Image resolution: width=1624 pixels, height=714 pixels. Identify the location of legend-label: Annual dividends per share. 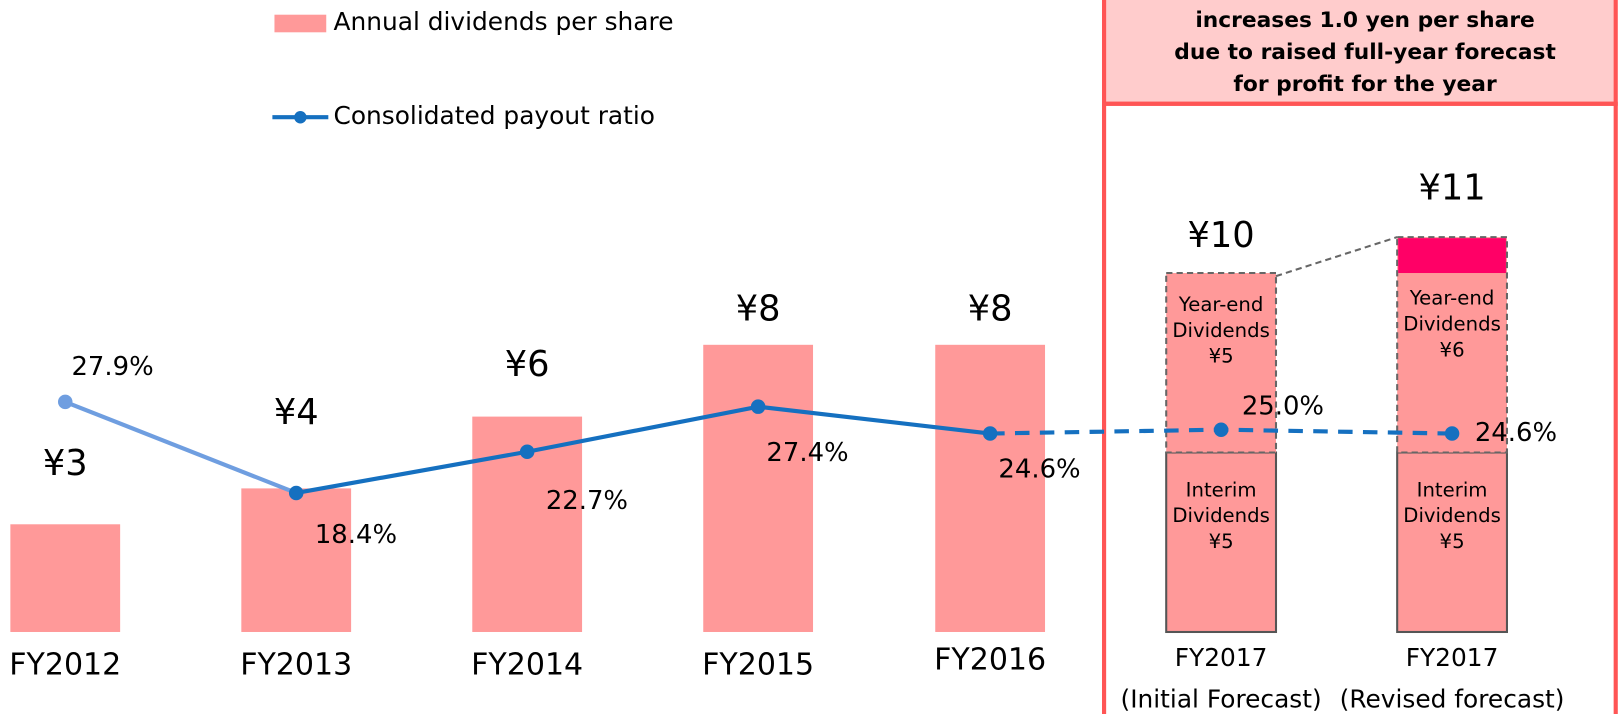
(504, 21).